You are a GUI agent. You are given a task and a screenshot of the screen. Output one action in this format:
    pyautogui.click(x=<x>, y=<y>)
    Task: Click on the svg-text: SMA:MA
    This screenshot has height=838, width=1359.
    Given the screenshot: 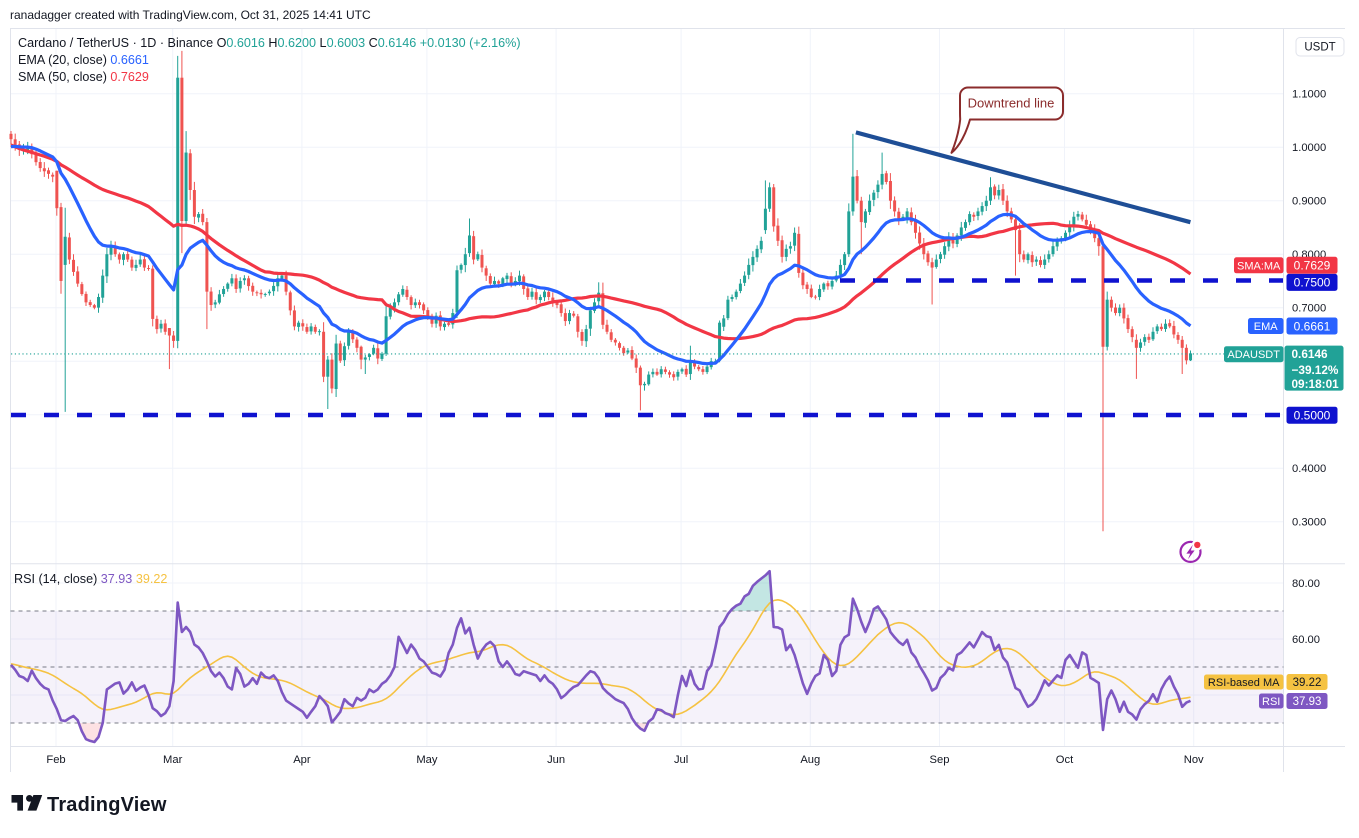 What is the action you would take?
    pyautogui.click(x=1259, y=266)
    